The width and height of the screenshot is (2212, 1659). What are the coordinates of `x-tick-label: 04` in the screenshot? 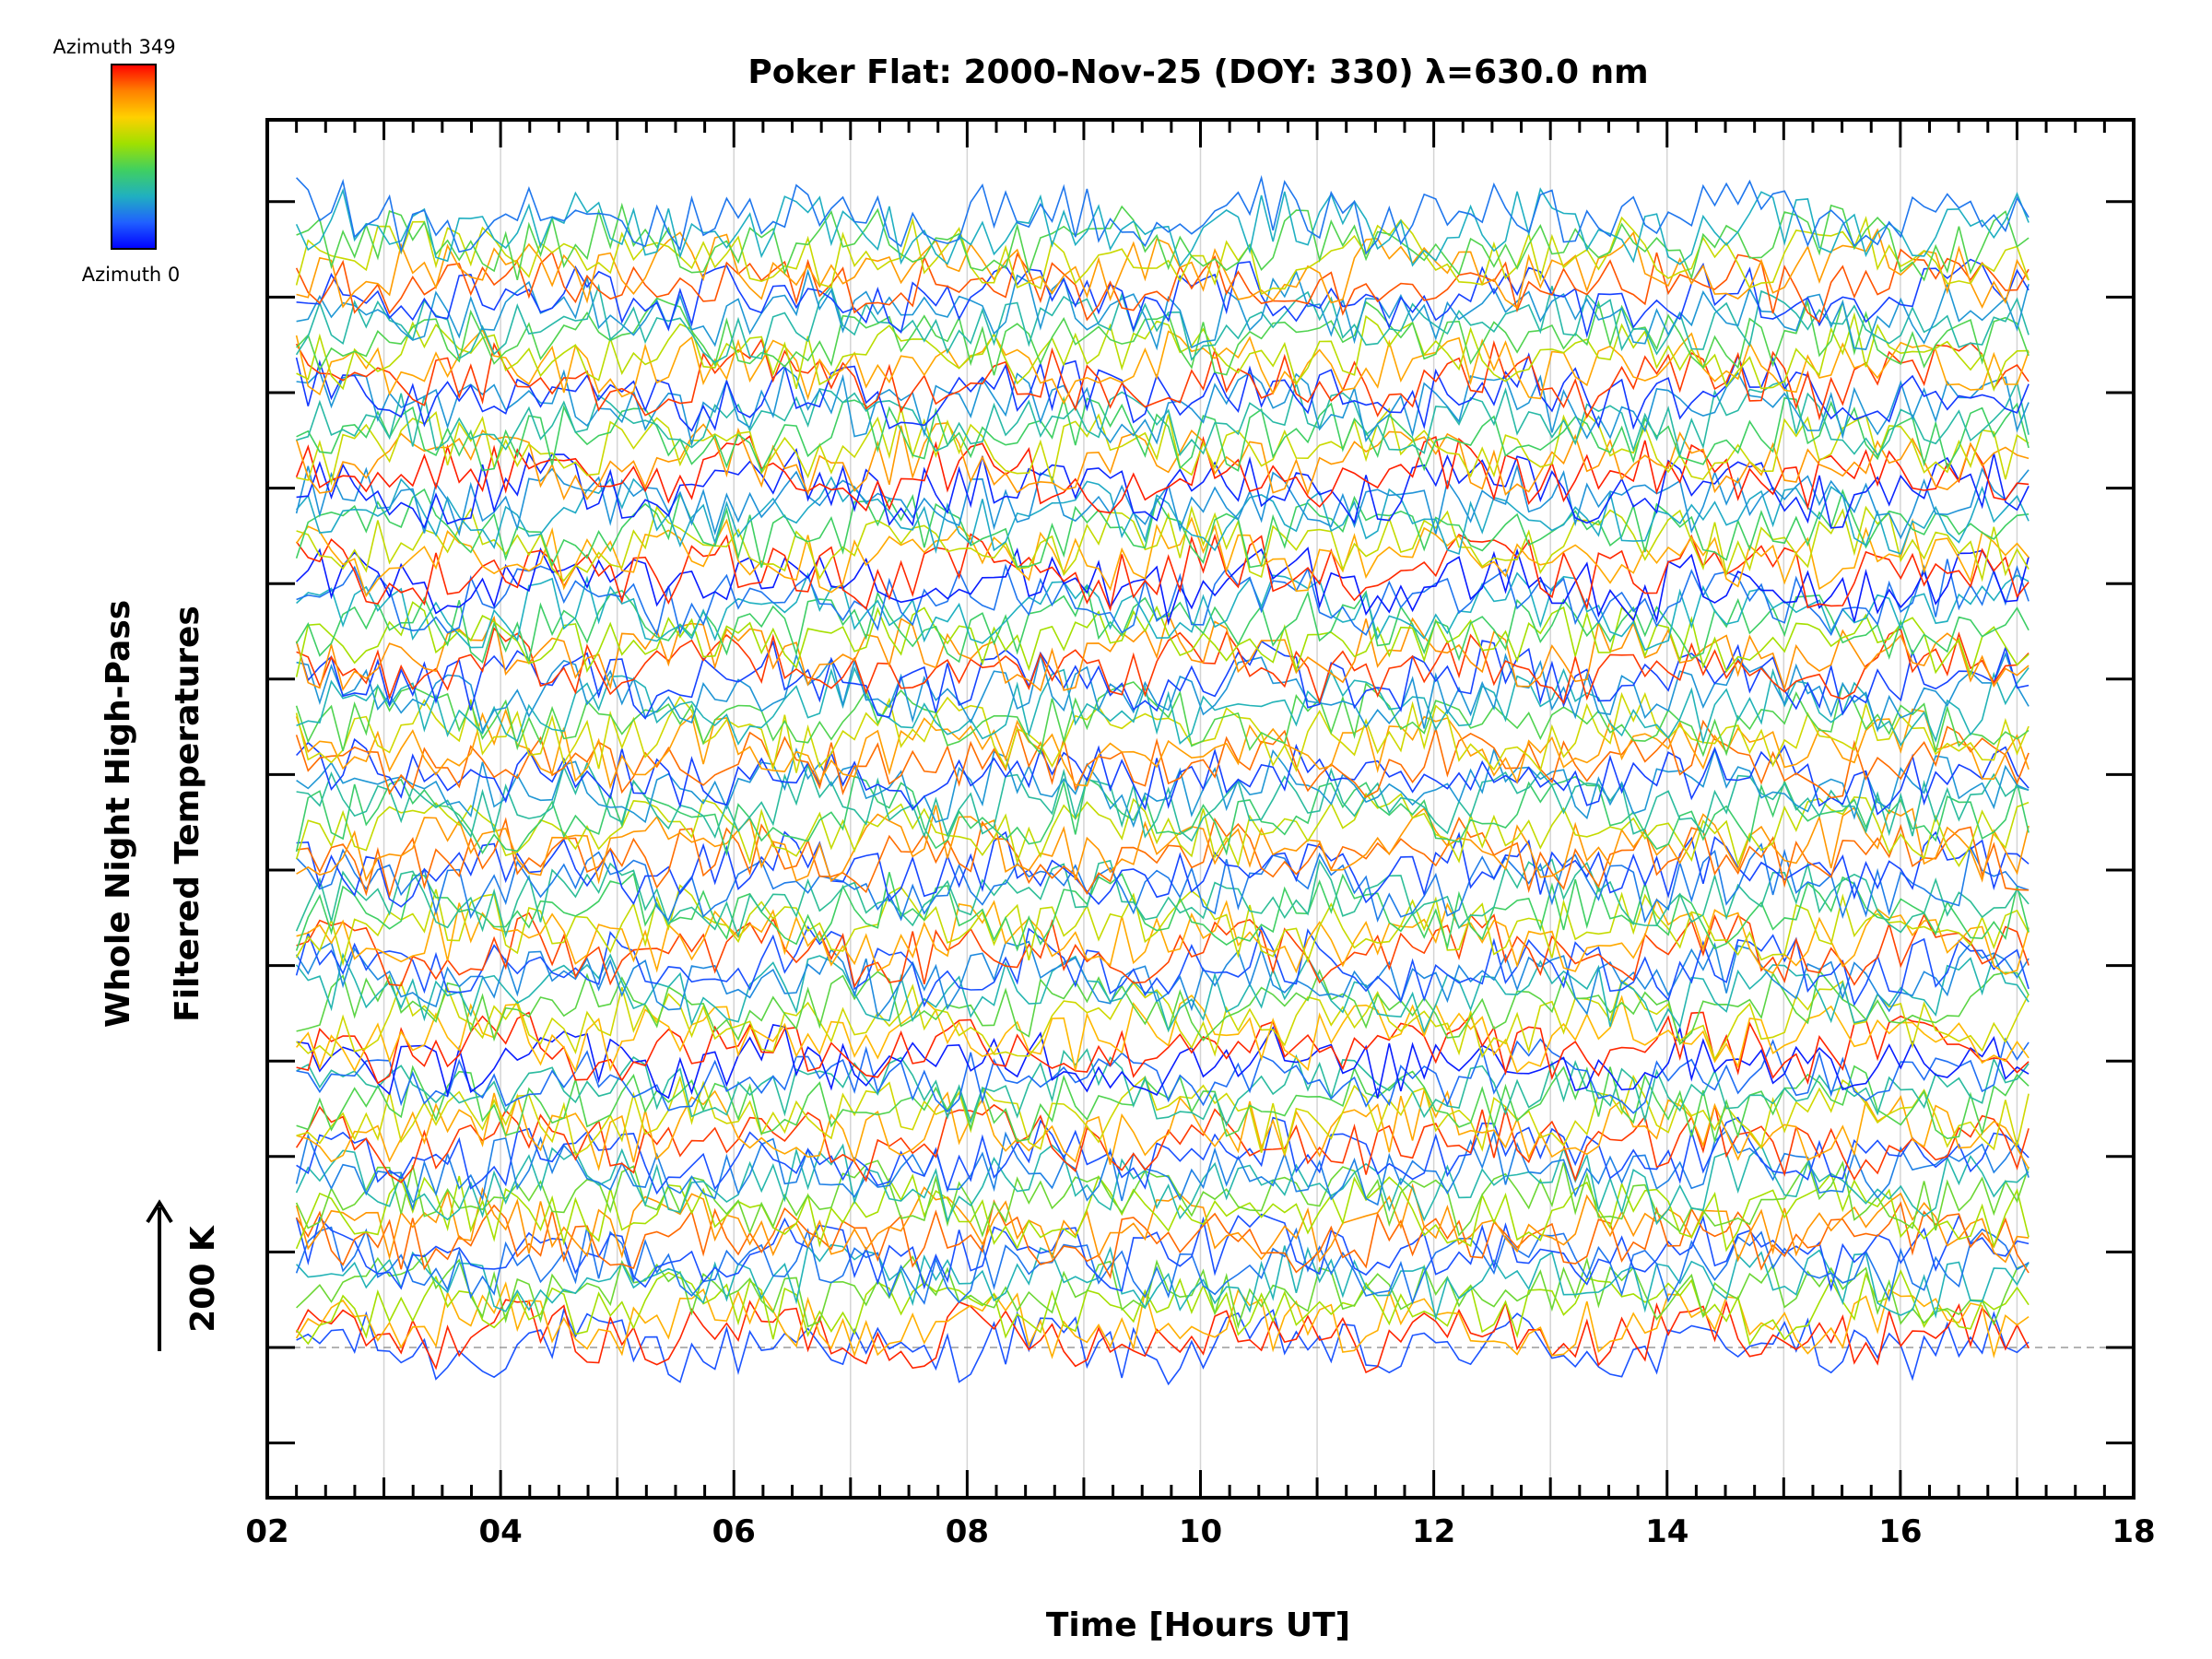 It's located at (500, 1531).